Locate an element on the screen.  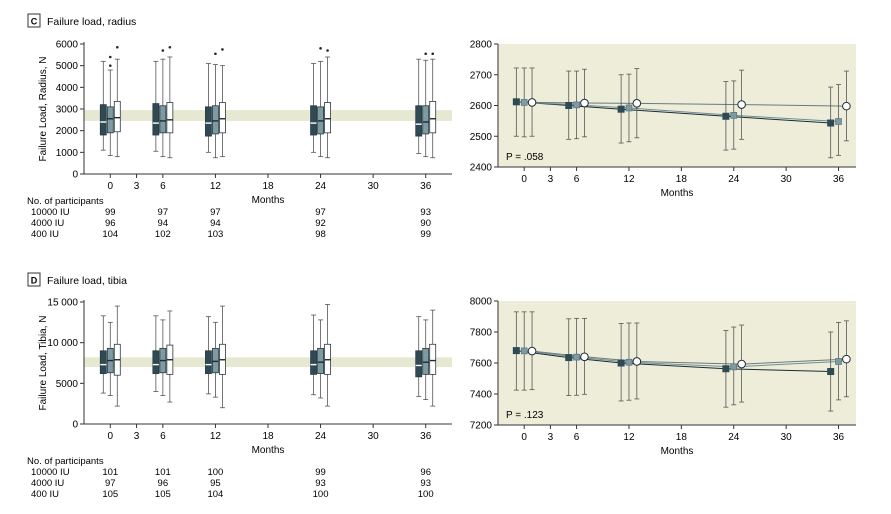
participants-count: 92 is located at coordinates (320, 223).